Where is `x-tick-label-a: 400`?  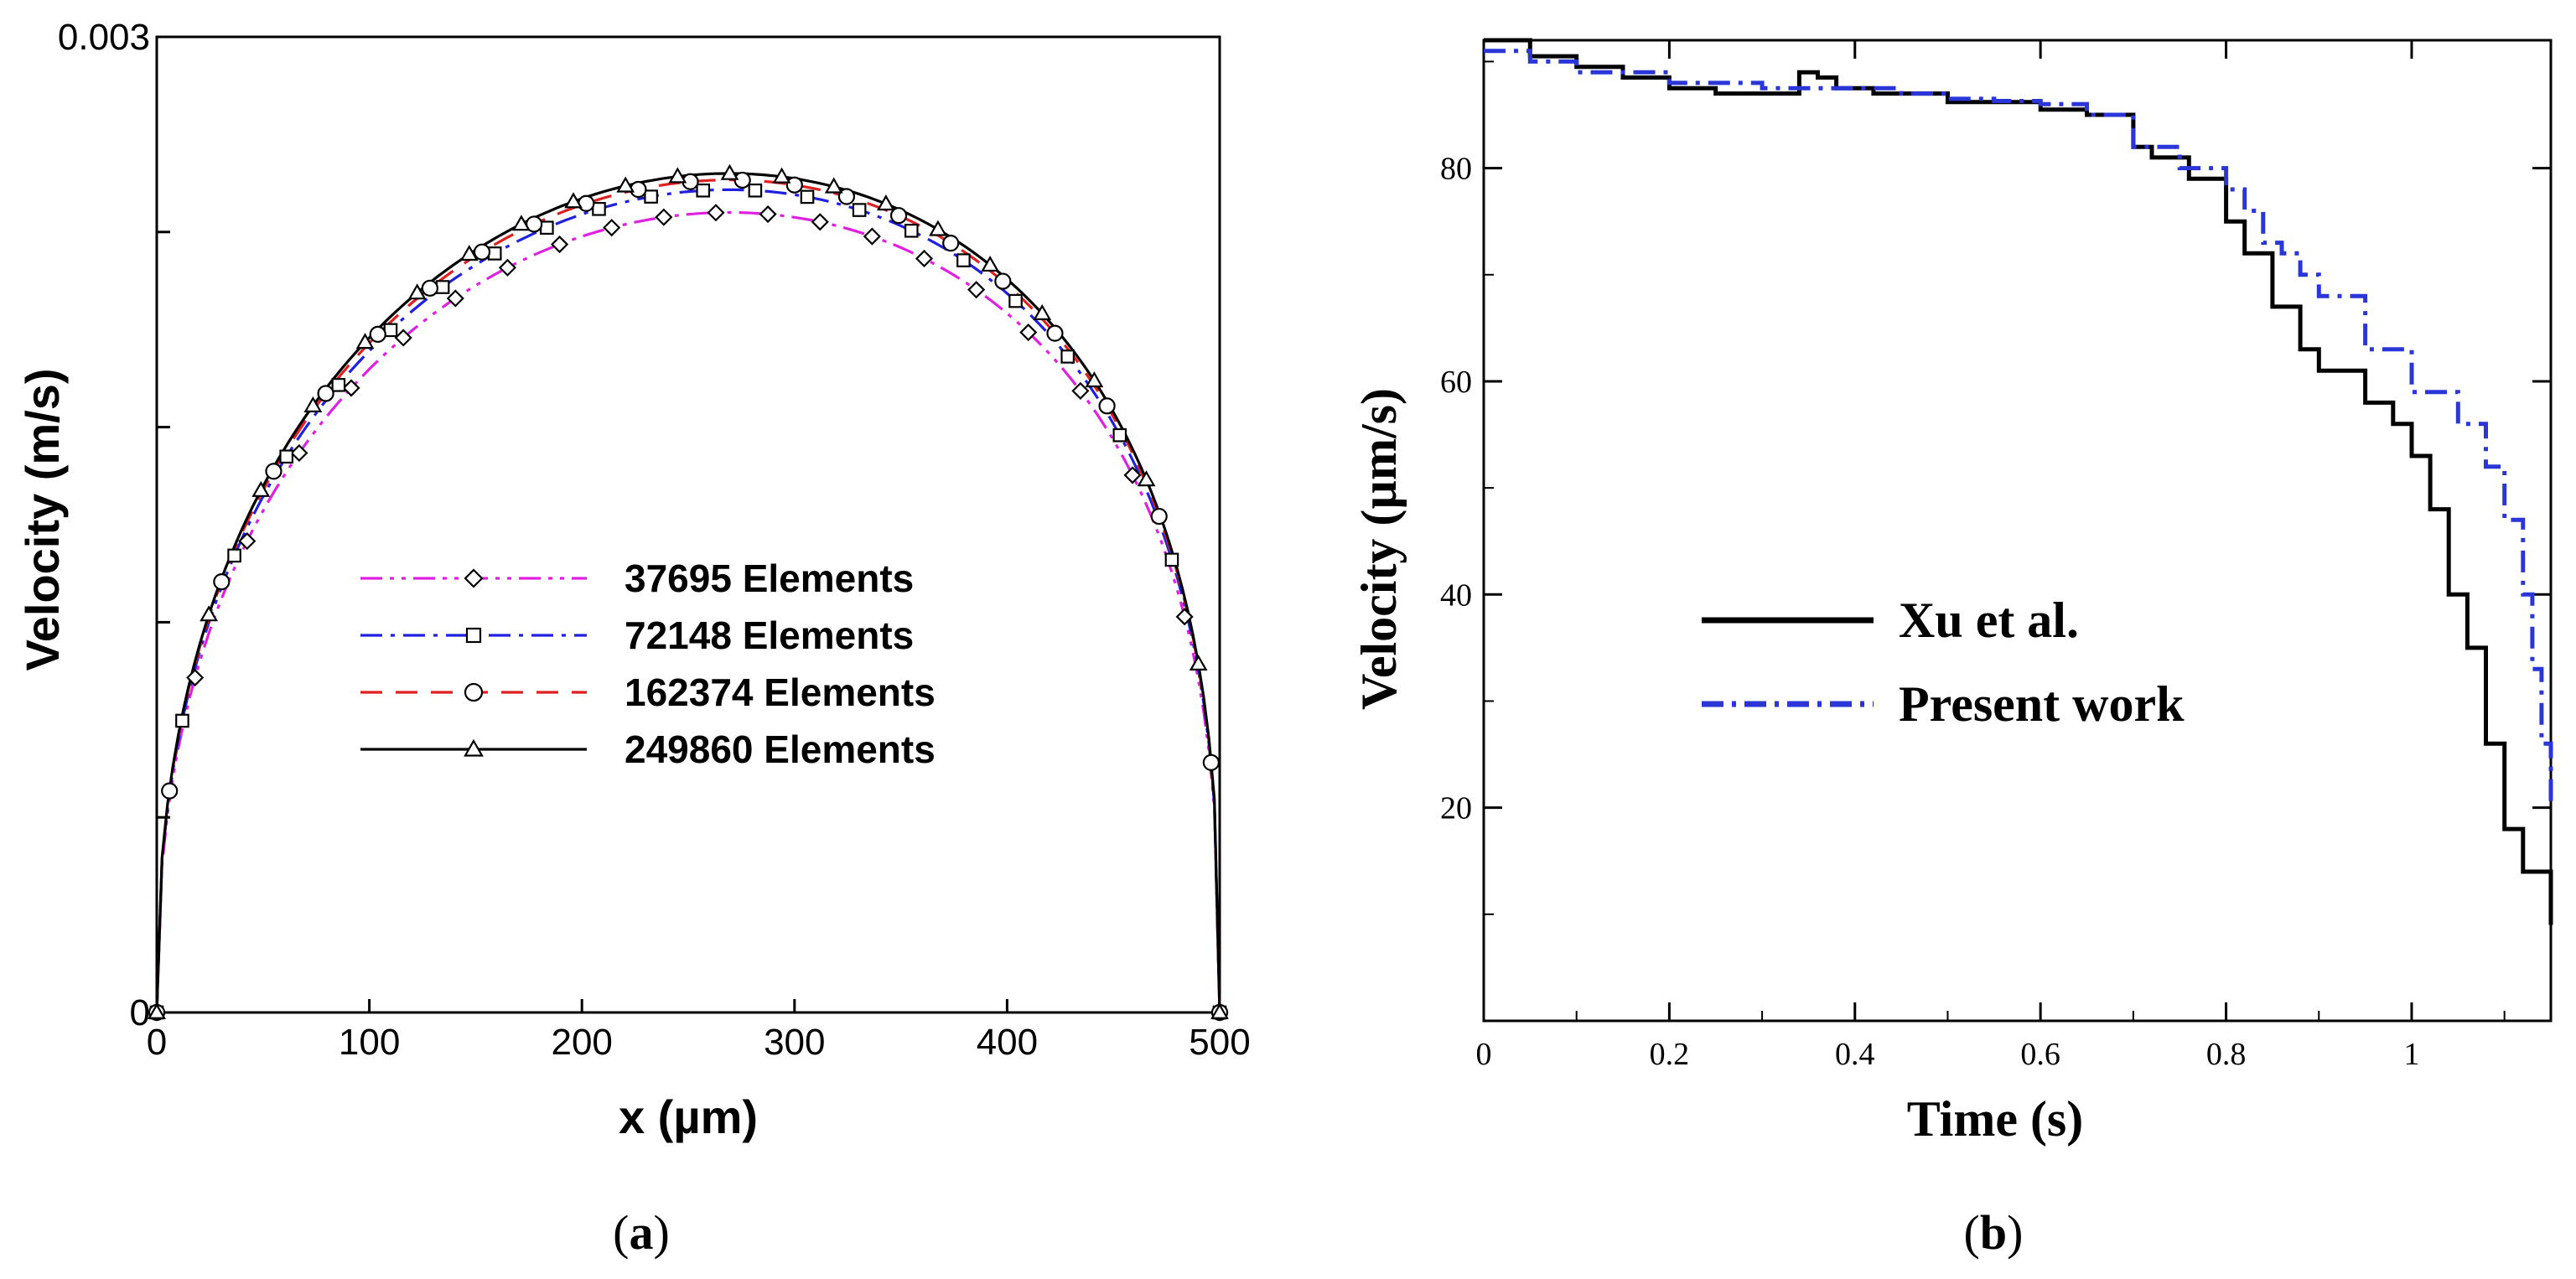 x-tick-label-a: 400 is located at coordinates (1007, 1042).